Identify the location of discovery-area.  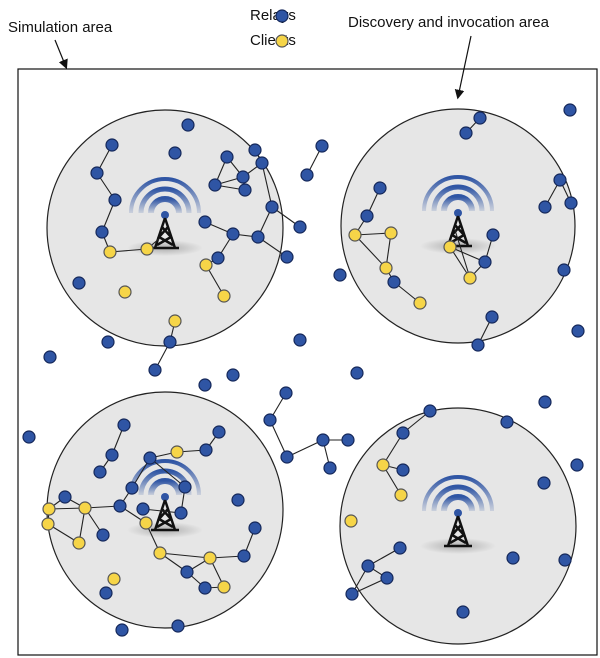
(458, 226).